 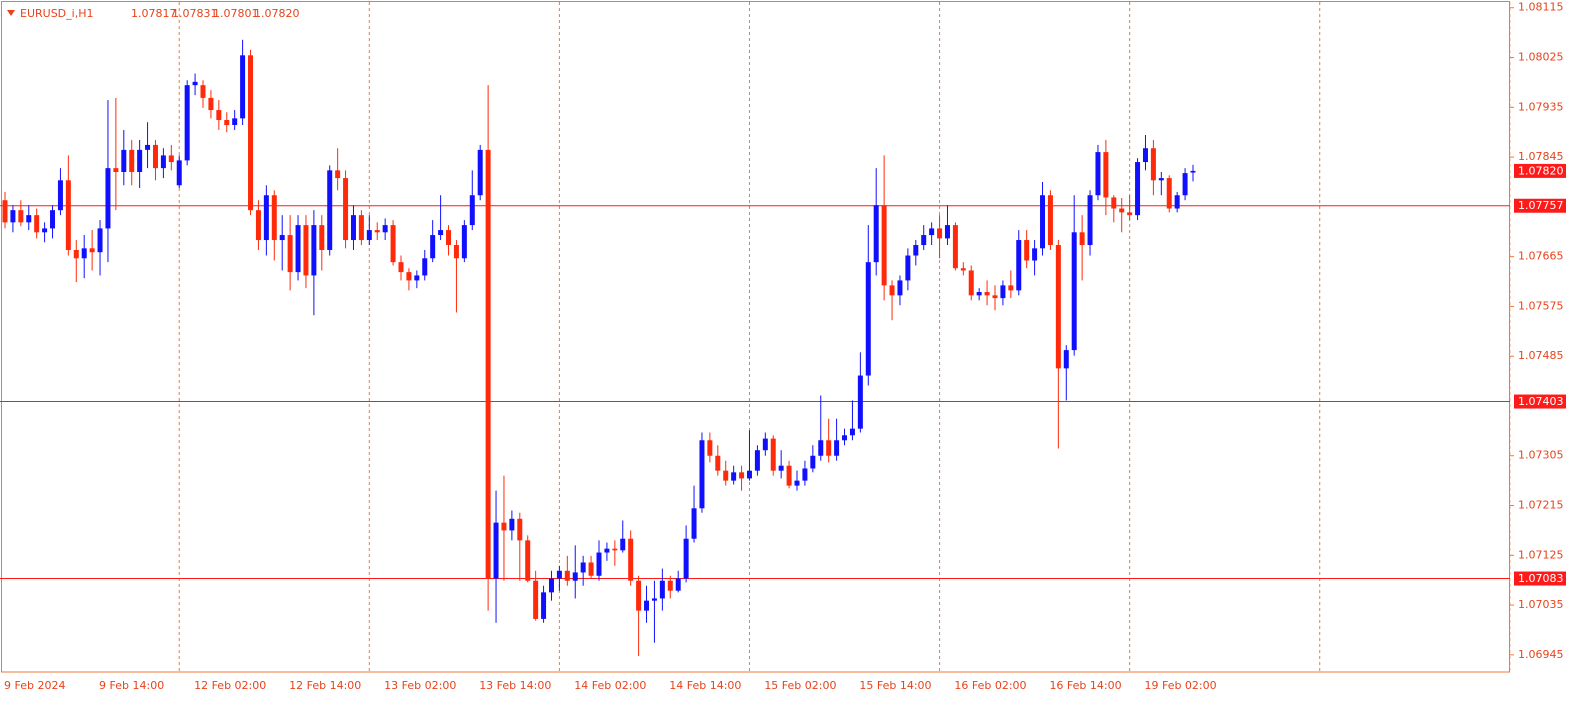 What do you see at coordinates (705, 685) in the screenshot?
I see `x-tick-label: 14 Feb 14:00` at bounding box center [705, 685].